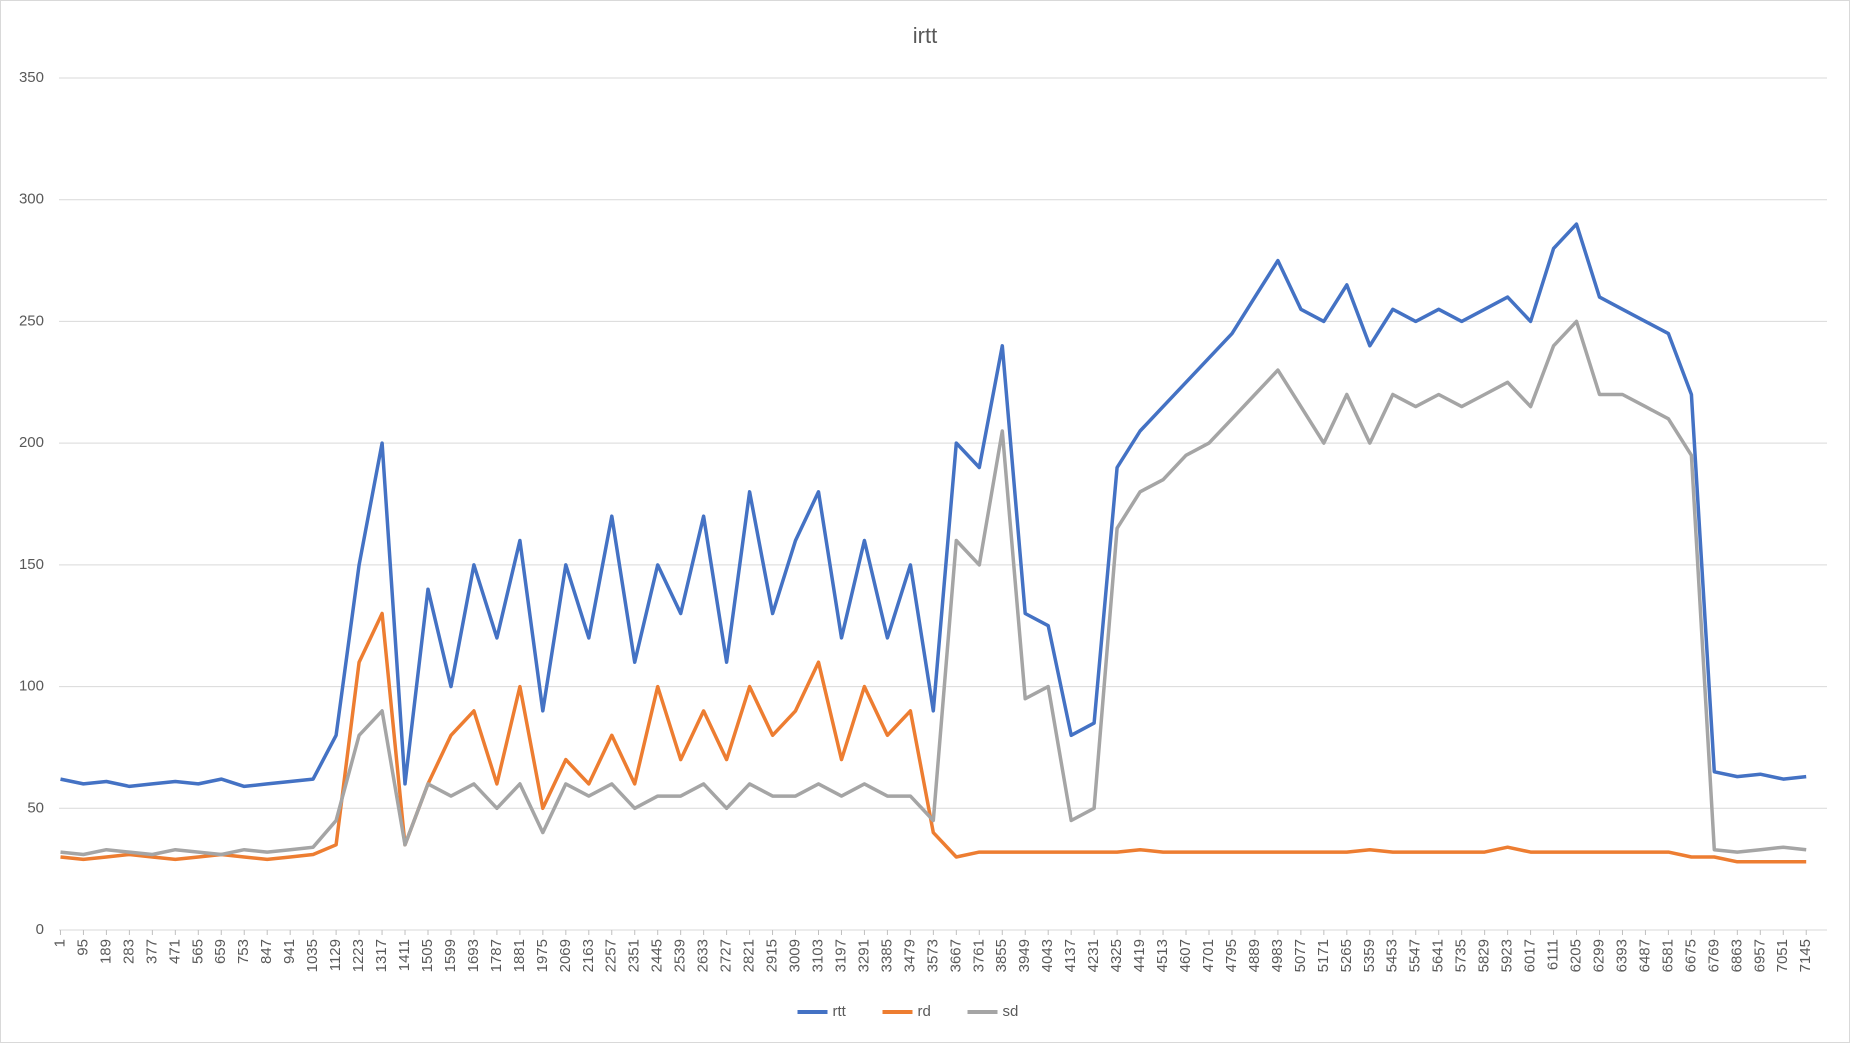 Image resolution: width=1850 pixels, height=1043 pixels. What do you see at coordinates (657, 955) in the screenshot?
I see `x-tick-label: 2445` at bounding box center [657, 955].